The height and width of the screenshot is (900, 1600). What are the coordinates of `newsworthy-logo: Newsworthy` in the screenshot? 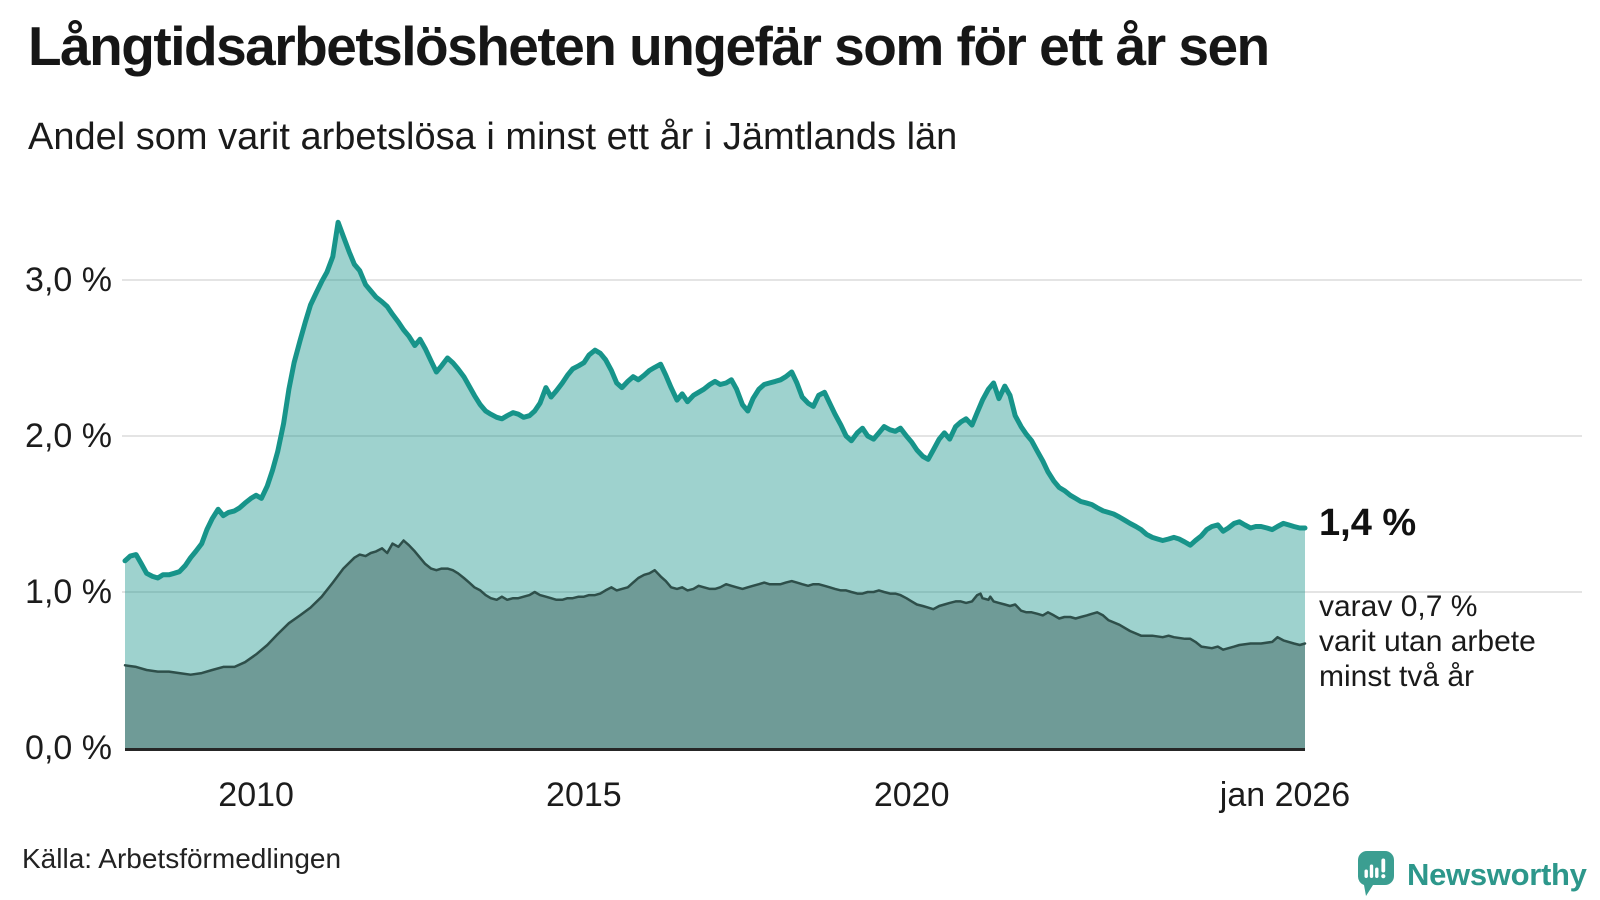 It's located at (1476, 874).